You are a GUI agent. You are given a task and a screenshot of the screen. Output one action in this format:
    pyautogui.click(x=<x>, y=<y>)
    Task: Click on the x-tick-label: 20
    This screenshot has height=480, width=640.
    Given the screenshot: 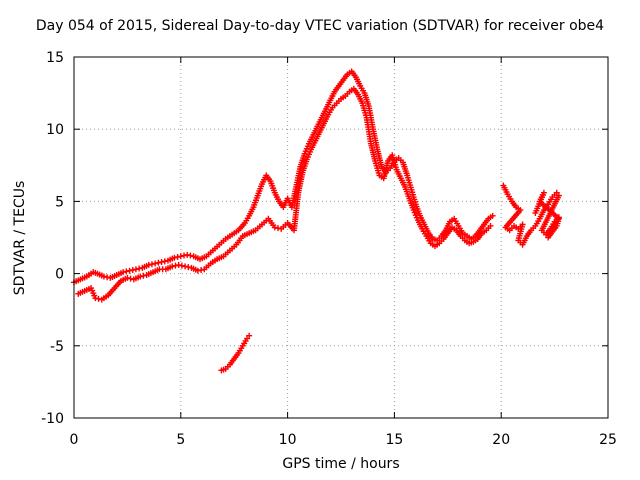 What is the action you would take?
    pyautogui.click(x=501, y=440)
    